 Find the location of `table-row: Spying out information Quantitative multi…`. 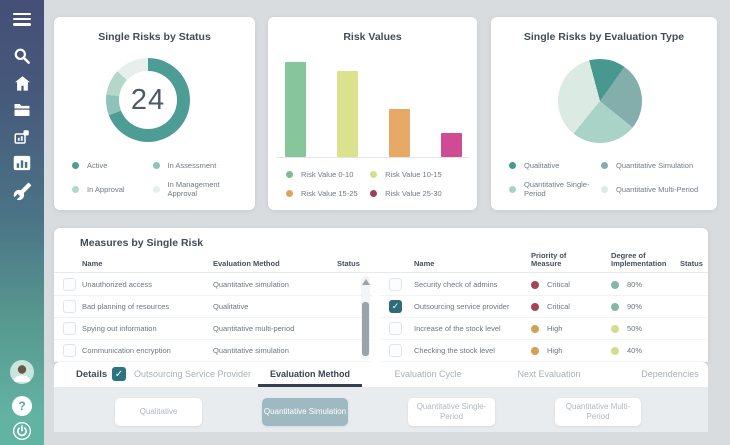

table-row: Spying out information Quantitative multi… is located at coordinates (213, 329).